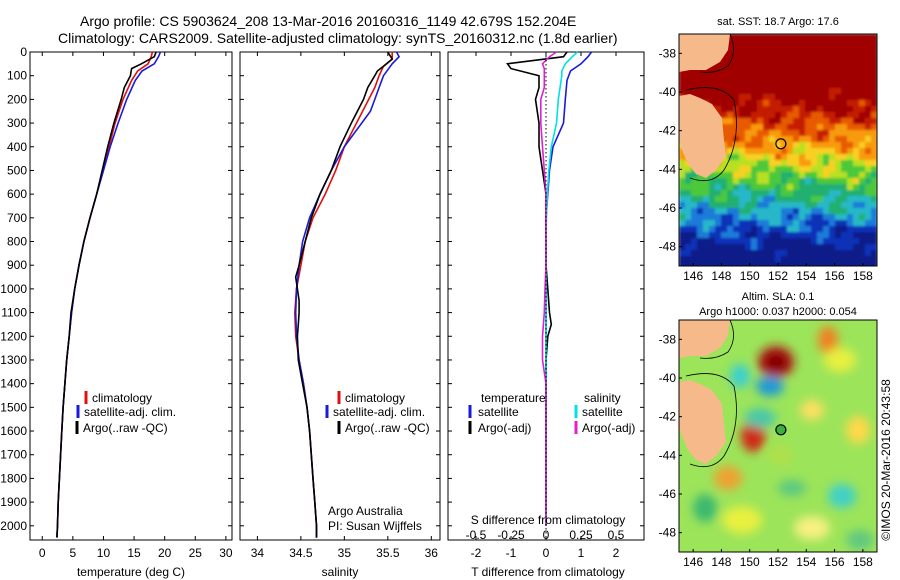 The width and height of the screenshot is (900, 580). What do you see at coordinates (13, 455) in the screenshot?
I see `y-tick-label: 1700` at bounding box center [13, 455].